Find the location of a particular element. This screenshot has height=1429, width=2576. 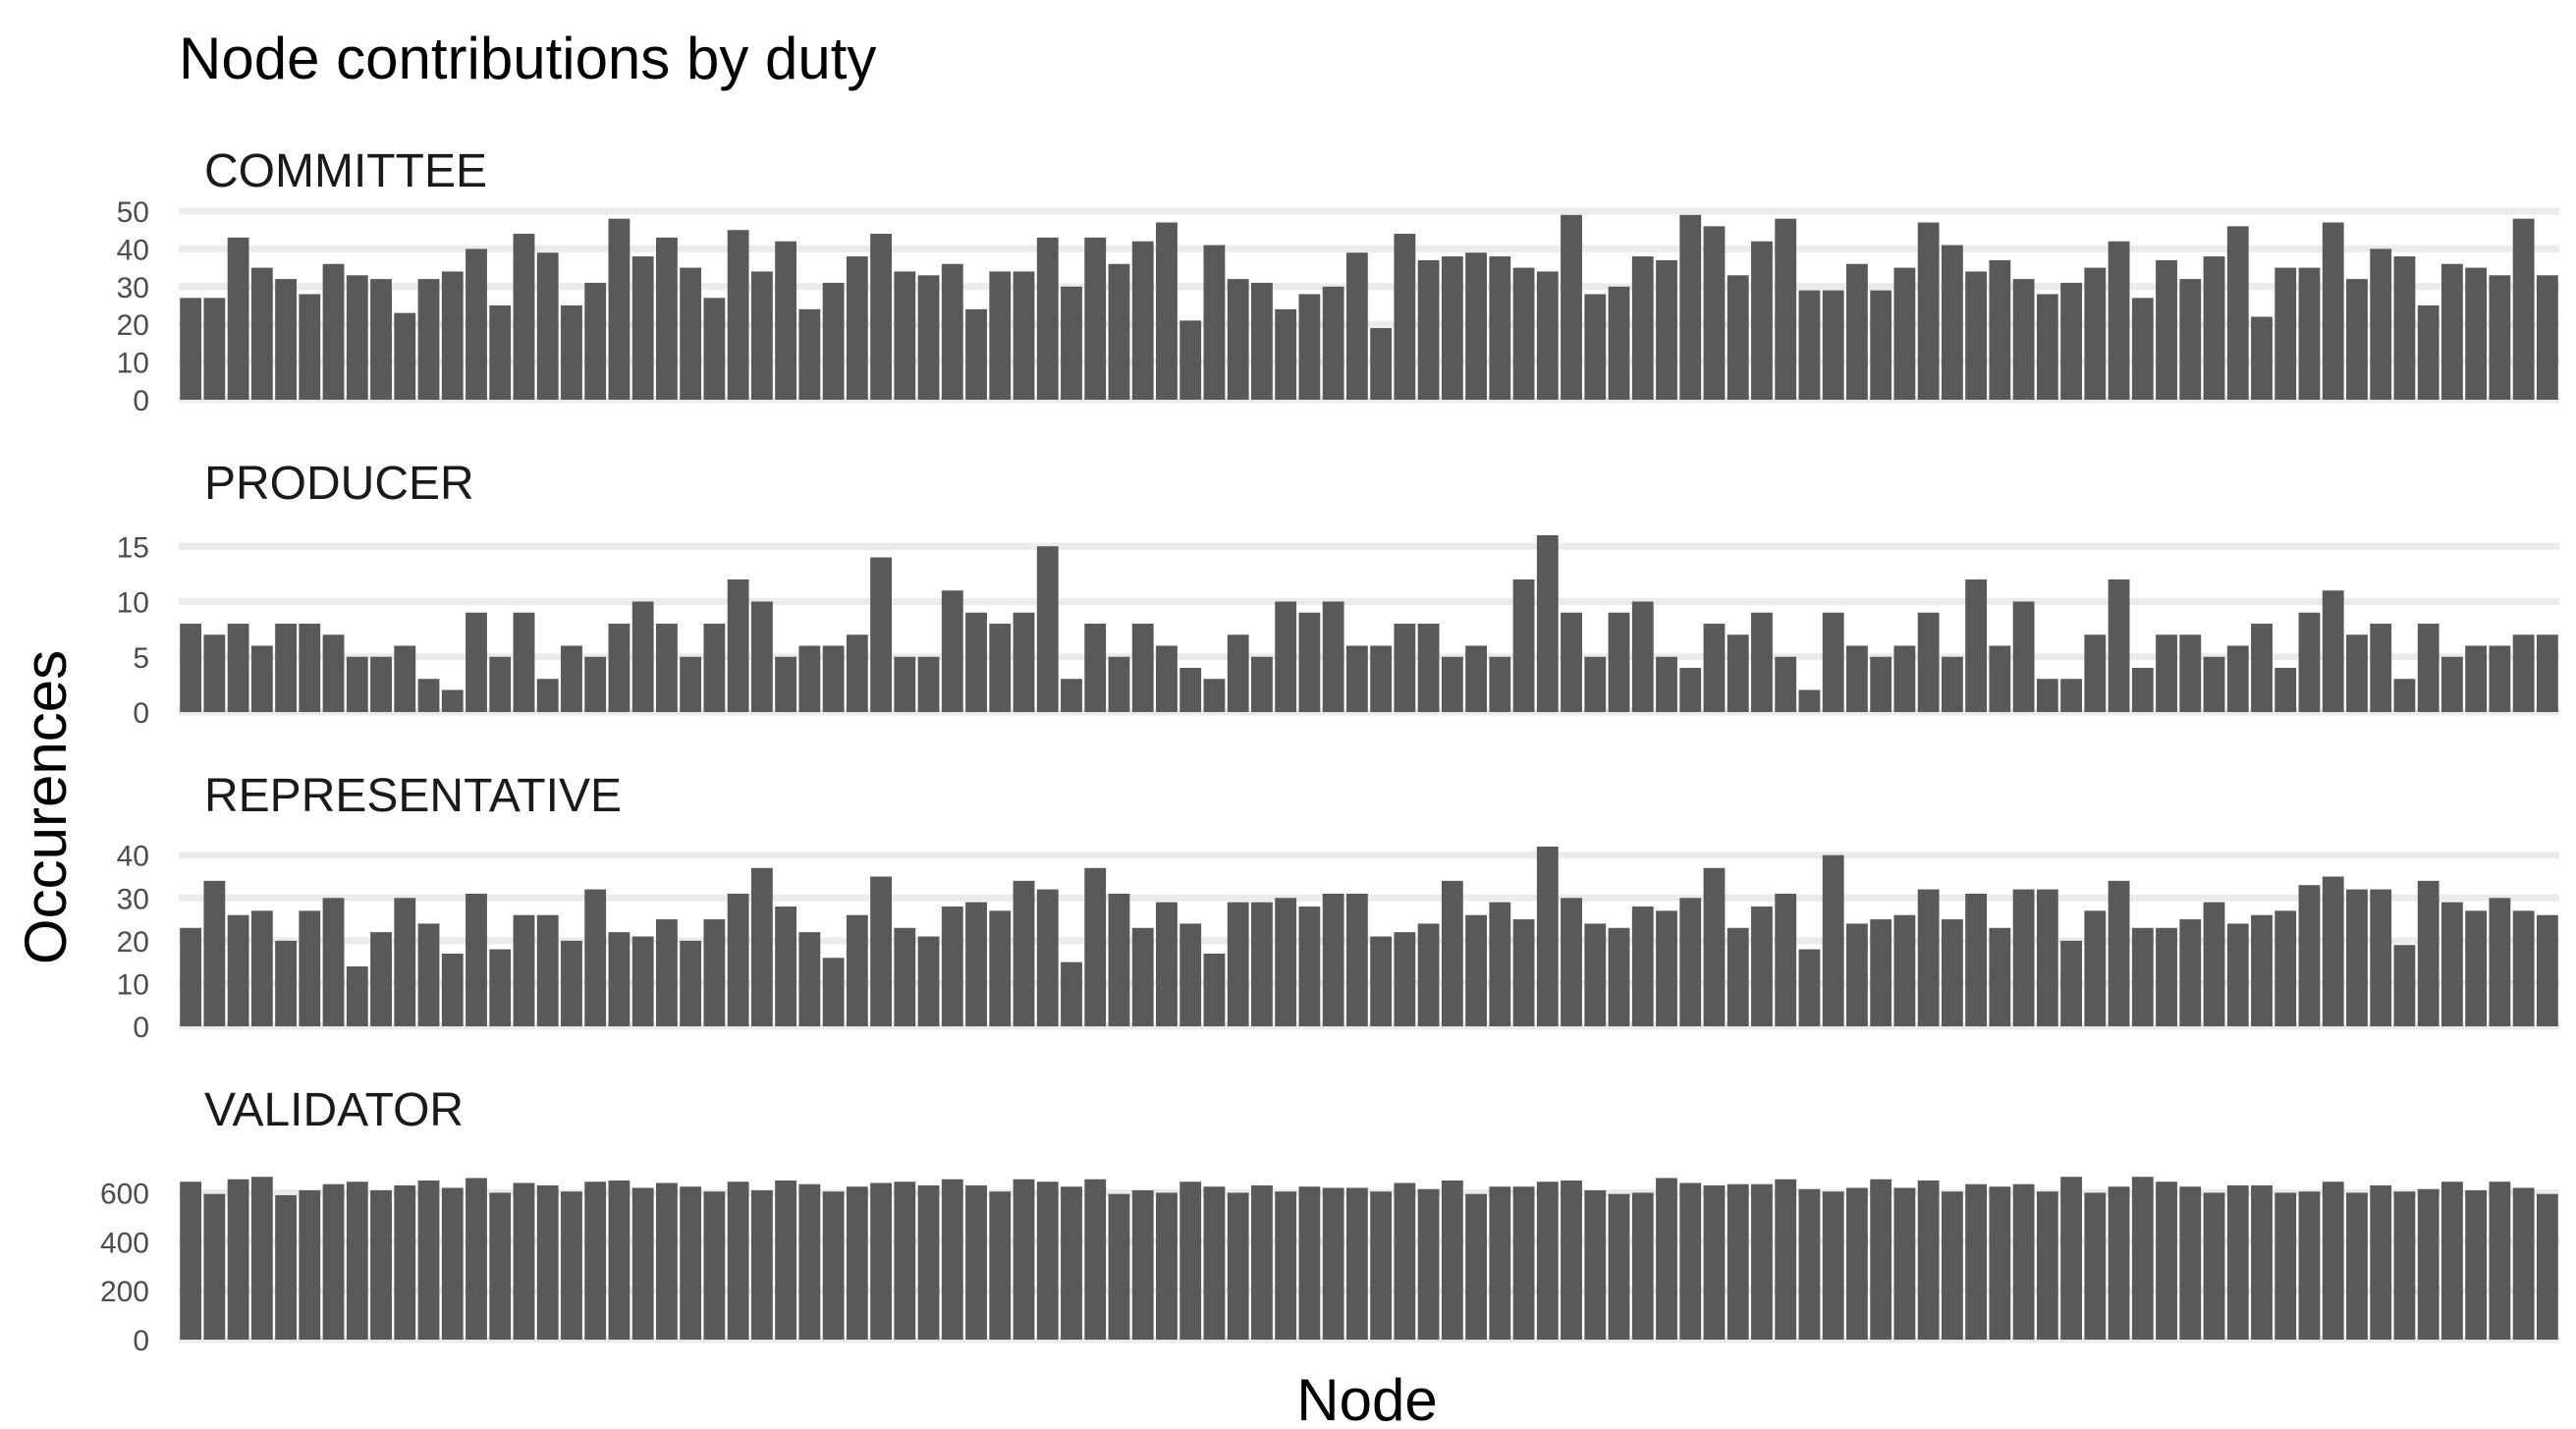

y-tick-label: 50 is located at coordinates (133, 212).